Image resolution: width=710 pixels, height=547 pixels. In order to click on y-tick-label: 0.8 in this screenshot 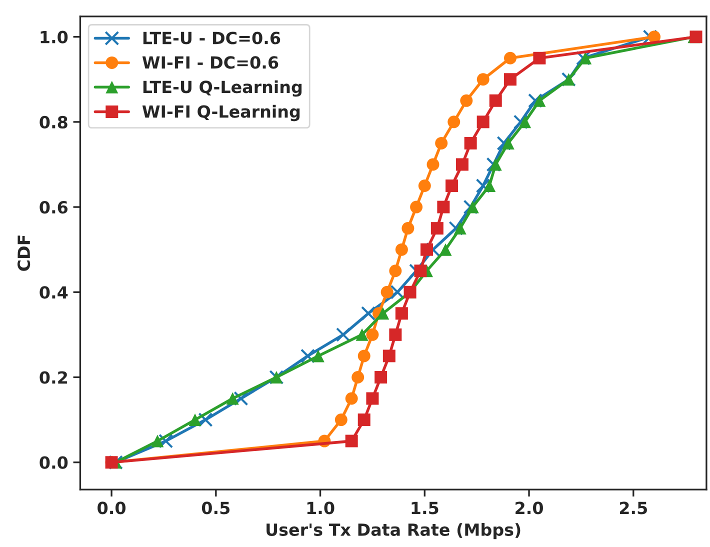, I will do `click(54, 122)`.